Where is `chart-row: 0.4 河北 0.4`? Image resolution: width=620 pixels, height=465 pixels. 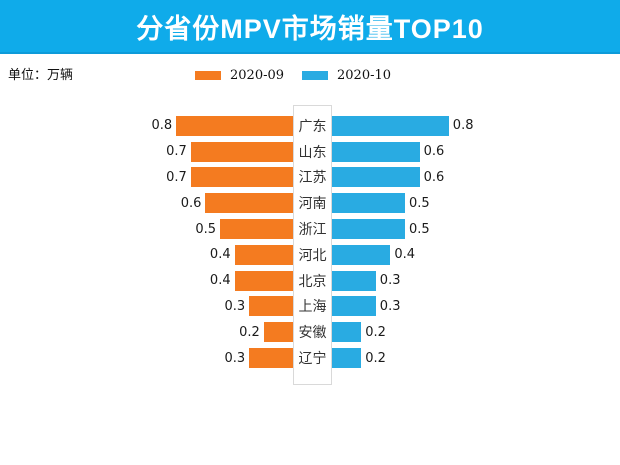
chart-row: 0.4 河北 0.4 is located at coordinates (310, 255).